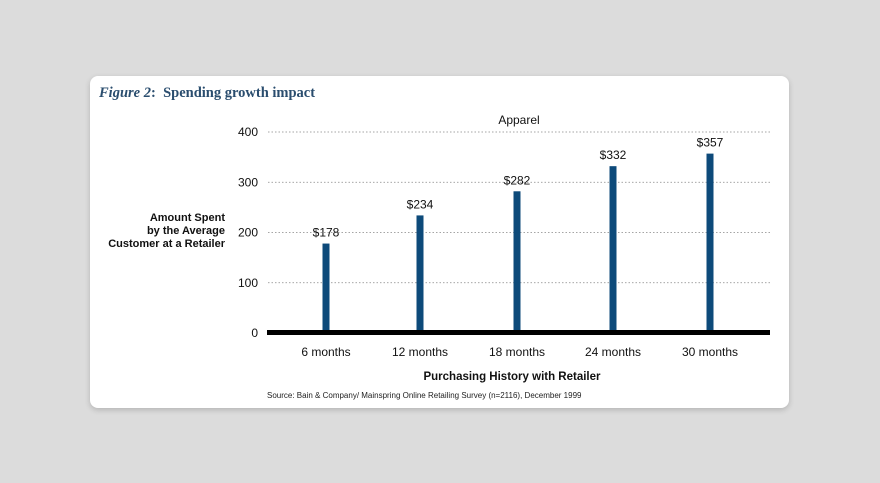 Image resolution: width=880 pixels, height=483 pixels. What do you see at coordinates (613, 155) in the screenshot?
I see `data-label: $332` at bounding box center [613, 155].